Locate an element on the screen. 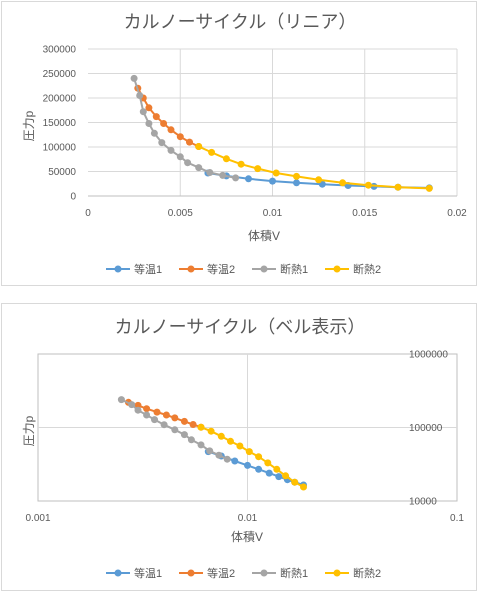 The width and height of the screenshot is (480, 592). y-tick-label: 150000 is located at coordinates (60, 123).